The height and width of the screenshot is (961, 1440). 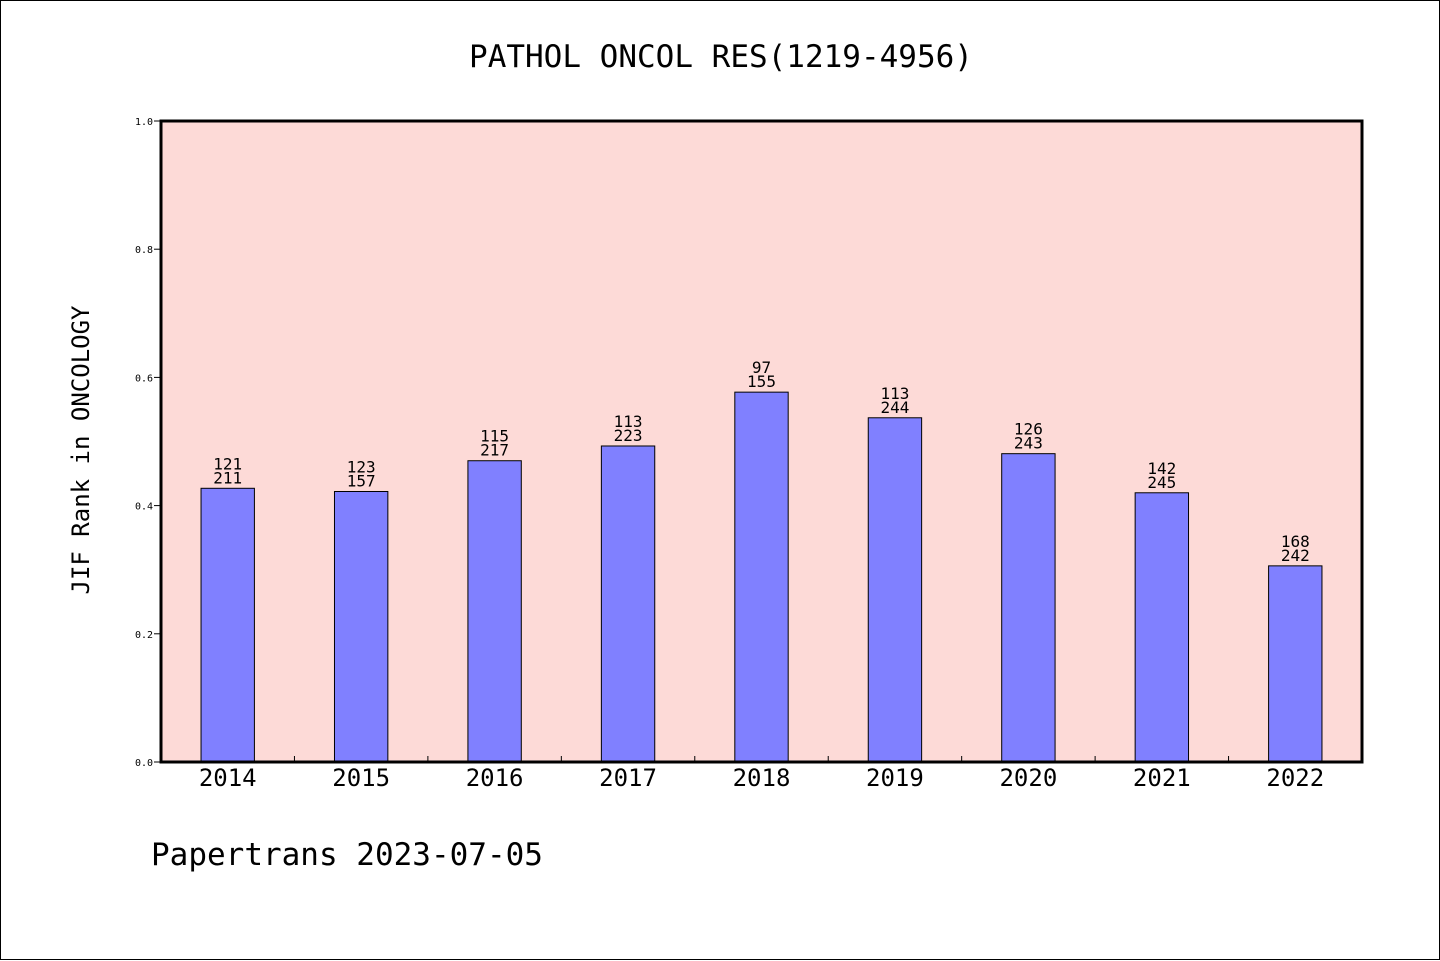 I want to click on source-footer: Papertrans 2023-07-05, so click(x=347, y=855).